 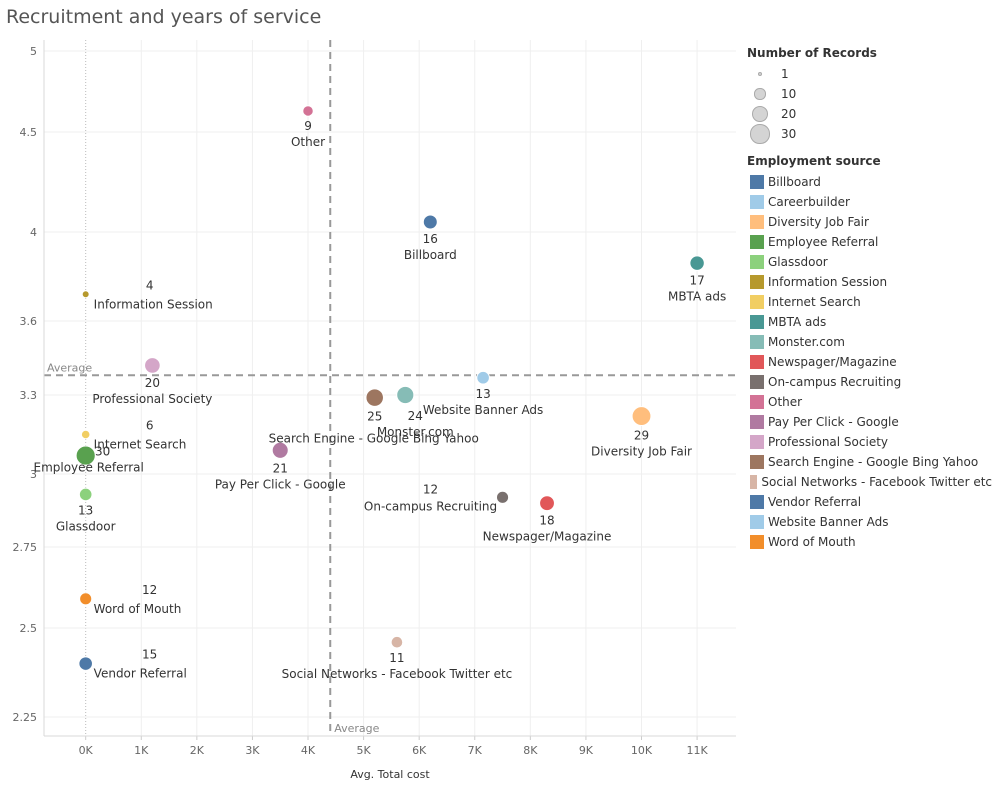 What do you see at coordinates (869, 542) in the screenshot?
I see `color-legend-entry: Word of Mouth` at bounding box center [869, 542].